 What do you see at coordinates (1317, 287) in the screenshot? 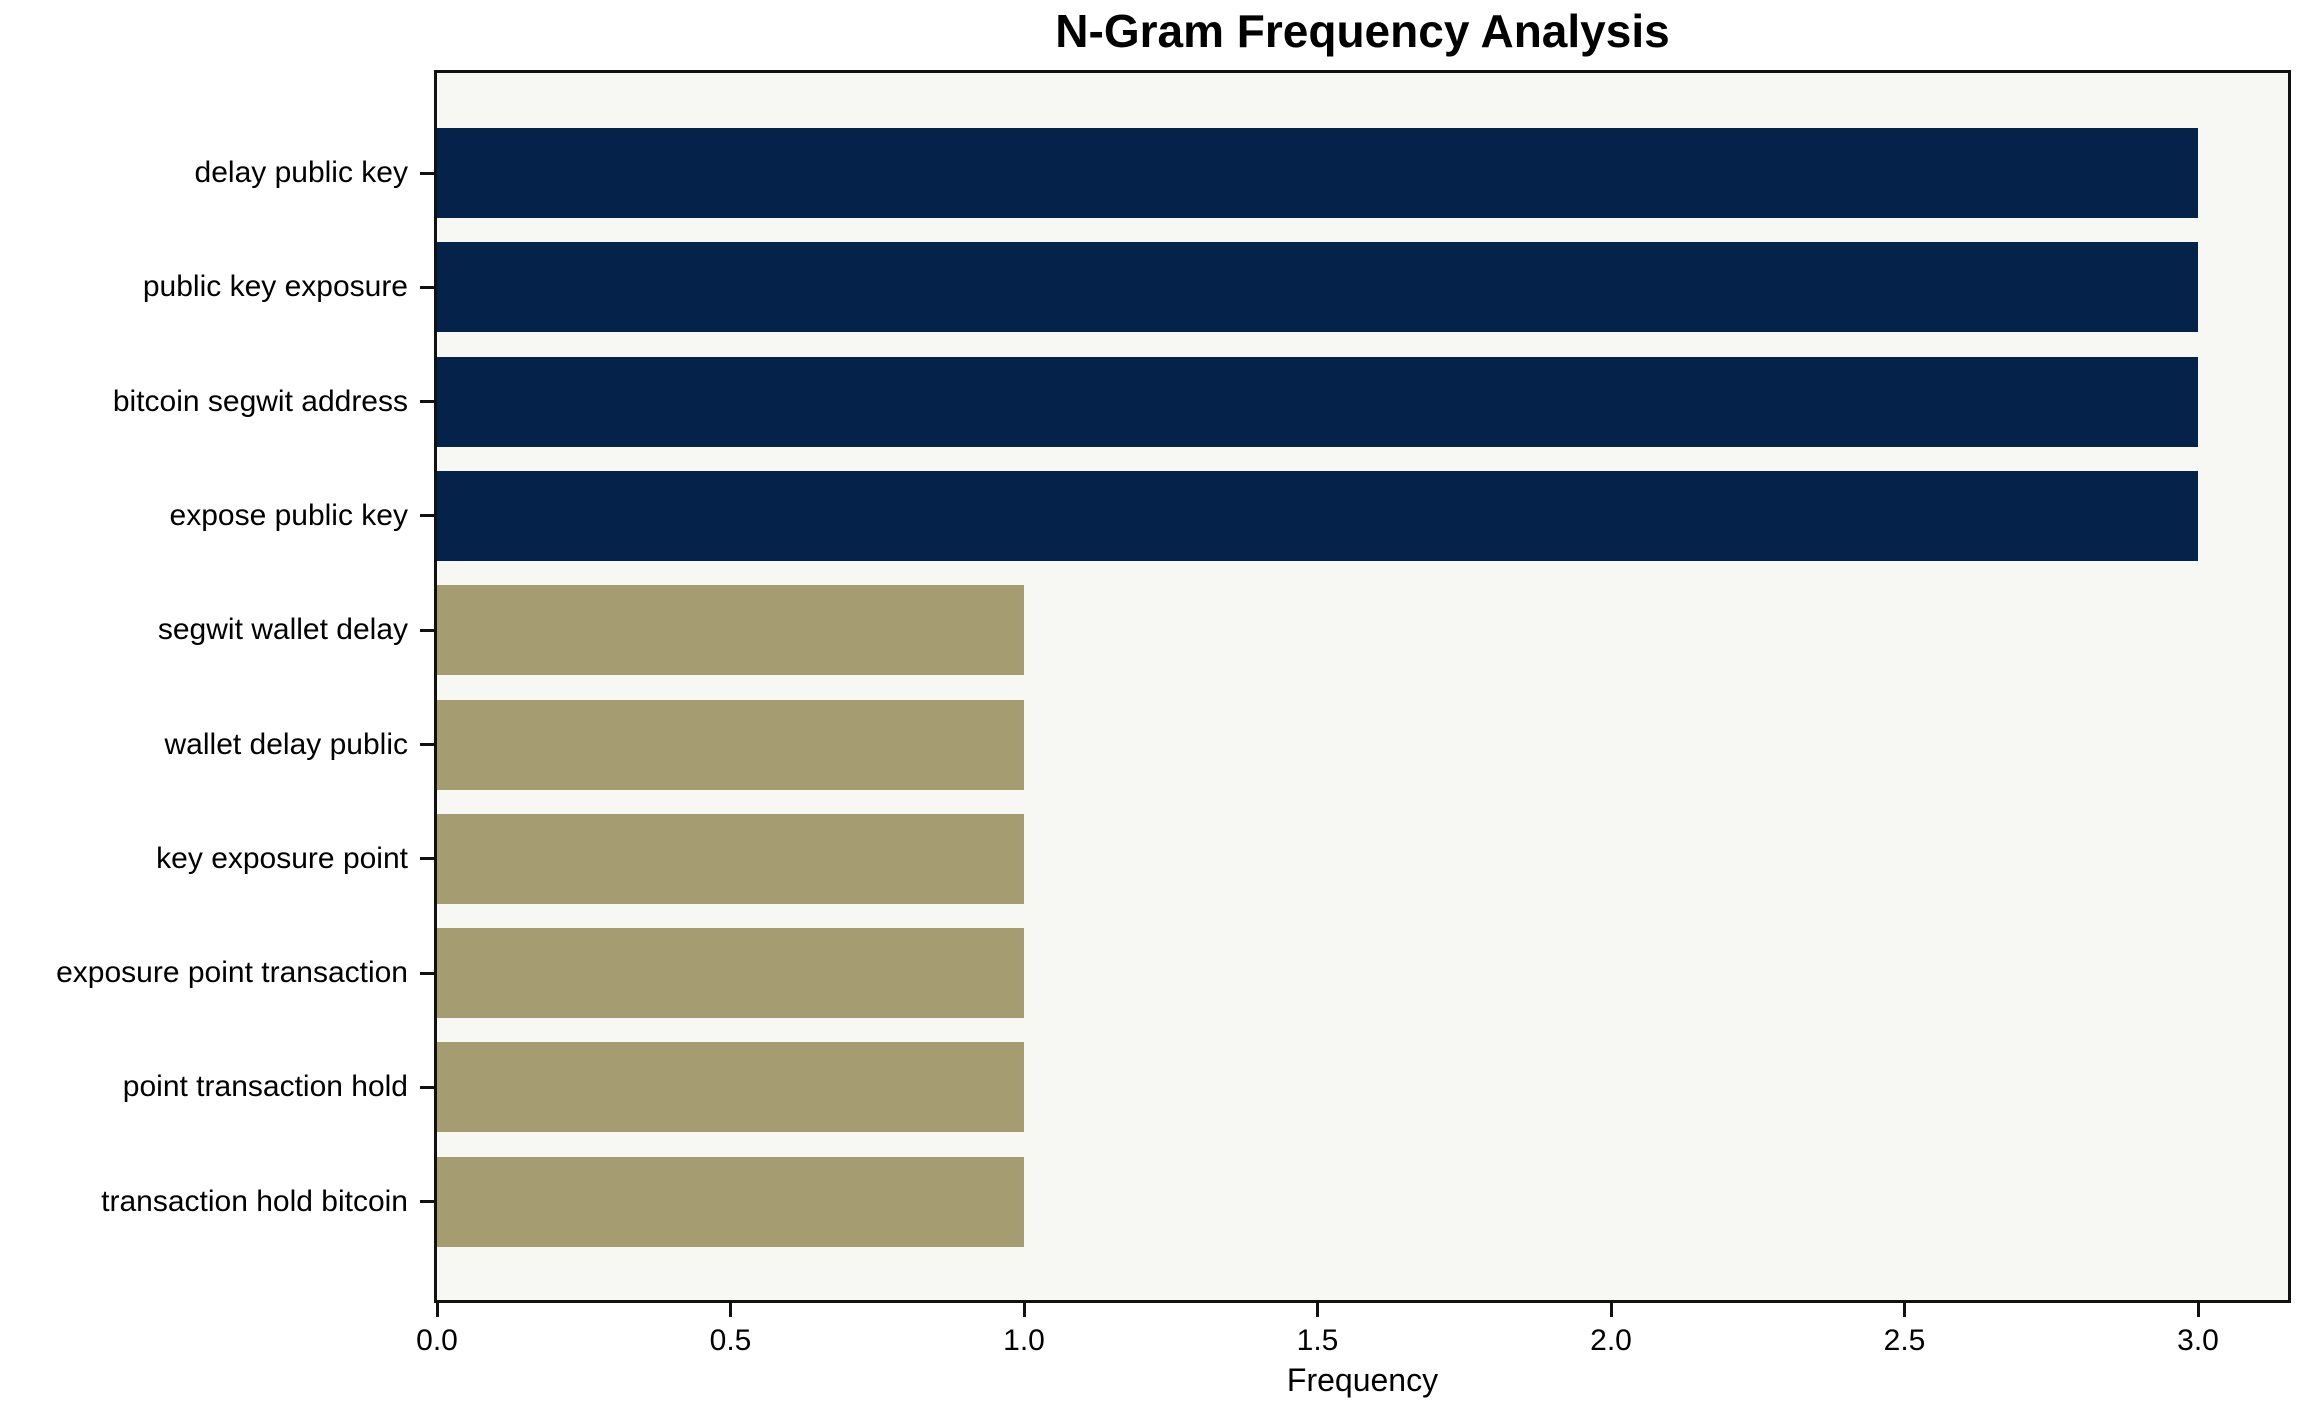
I see `bar-public-key-exposure` at bounding box center [1317, 287].